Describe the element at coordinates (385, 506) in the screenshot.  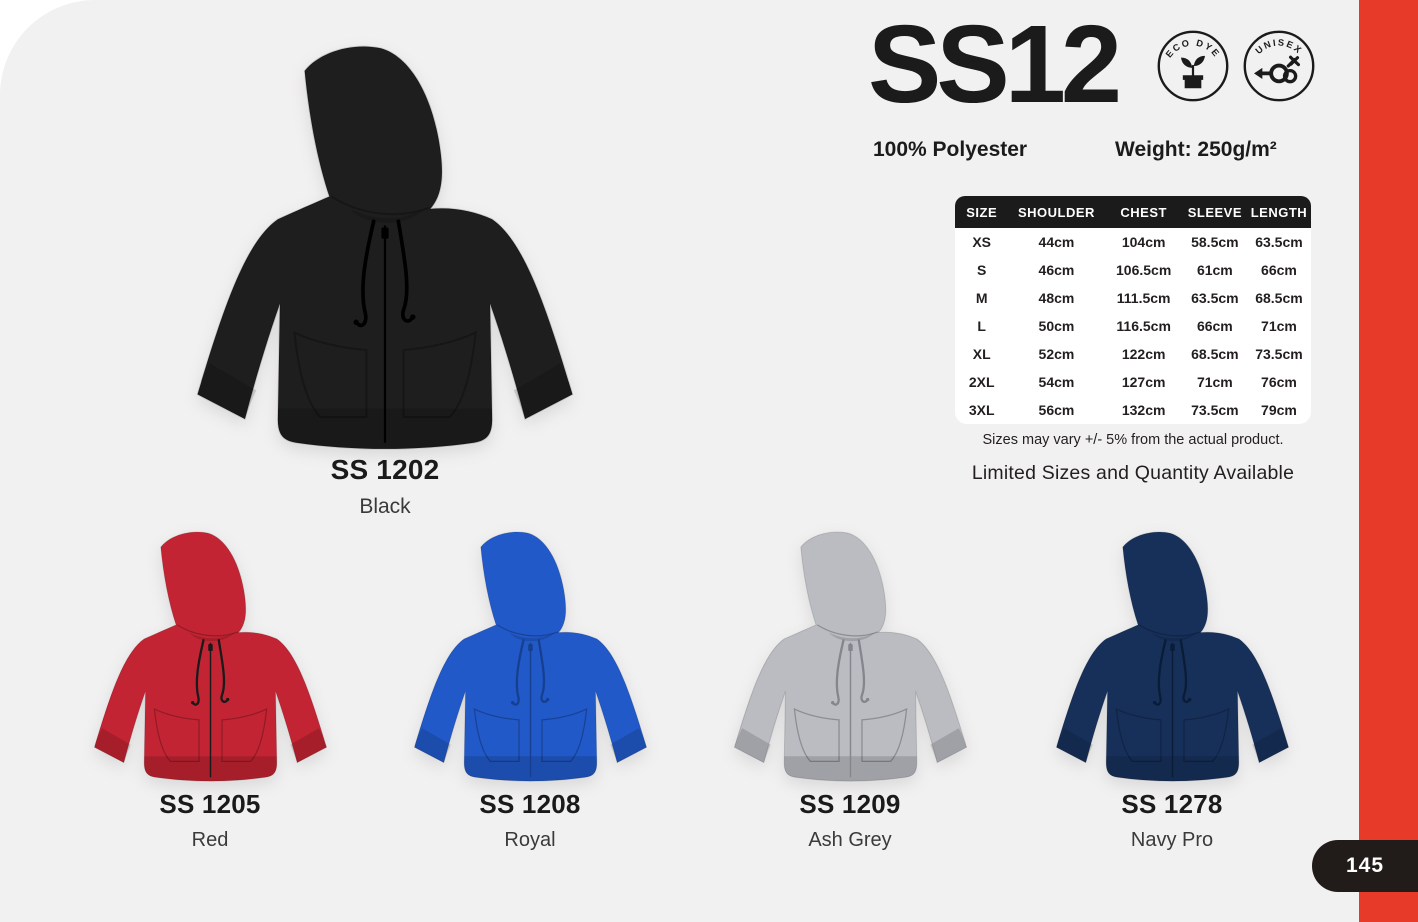
I see `product-color-name: Black` at that location.